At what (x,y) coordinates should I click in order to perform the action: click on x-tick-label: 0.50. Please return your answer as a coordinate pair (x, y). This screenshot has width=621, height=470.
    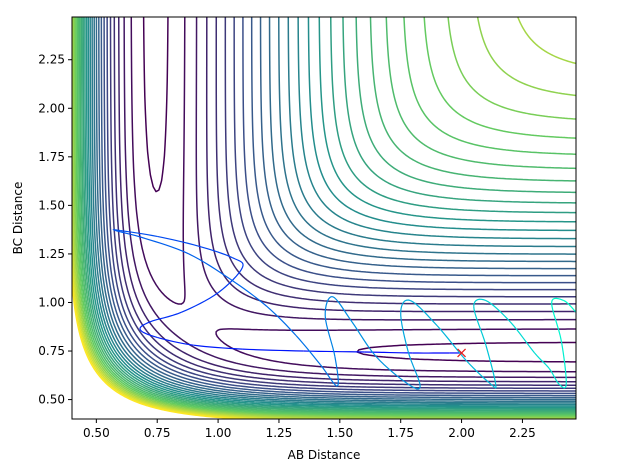
    Looking at the image, I should click on (96, 433).